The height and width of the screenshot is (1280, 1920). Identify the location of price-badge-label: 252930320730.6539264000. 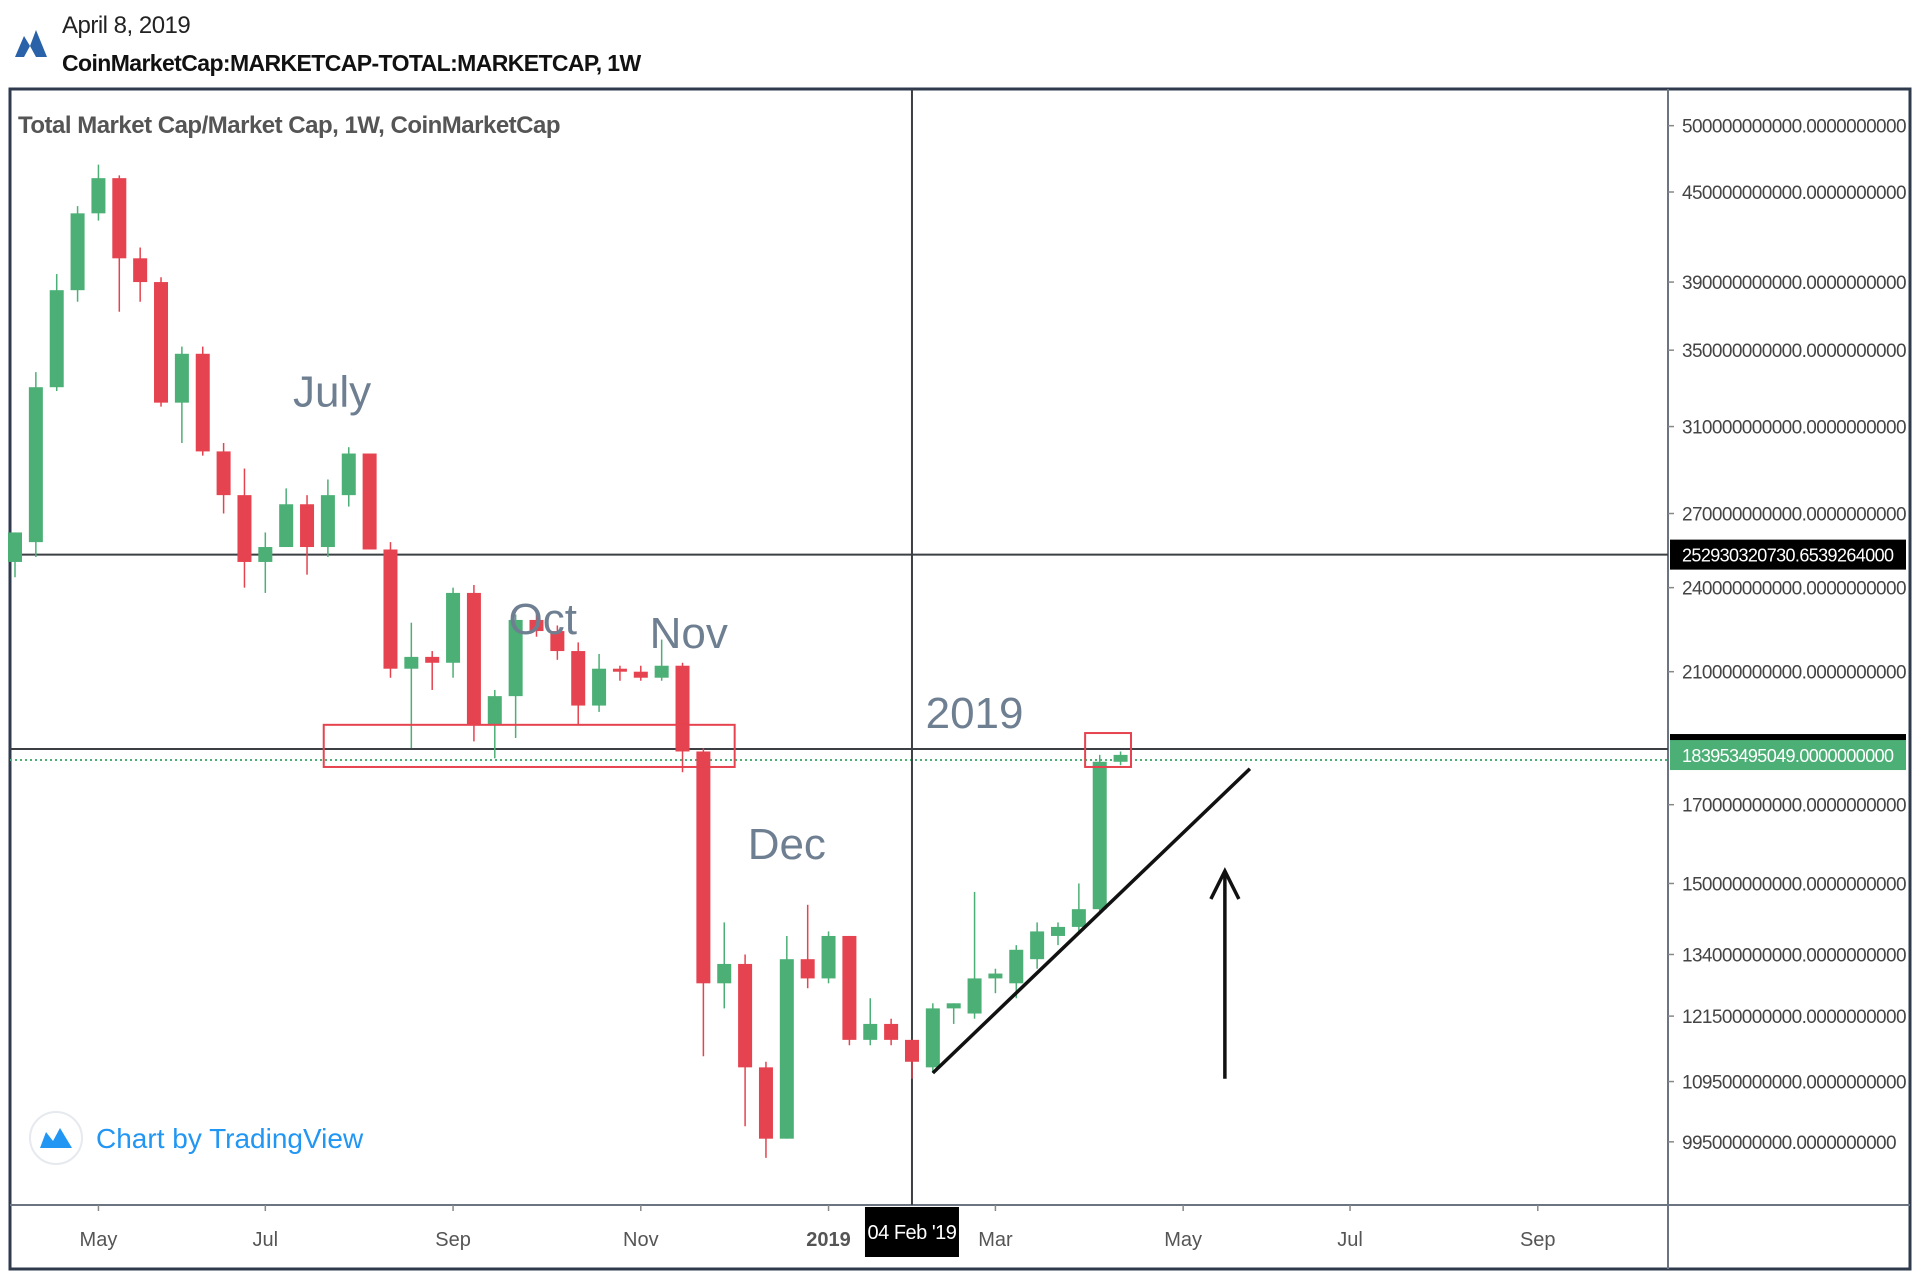
(1788, 556).